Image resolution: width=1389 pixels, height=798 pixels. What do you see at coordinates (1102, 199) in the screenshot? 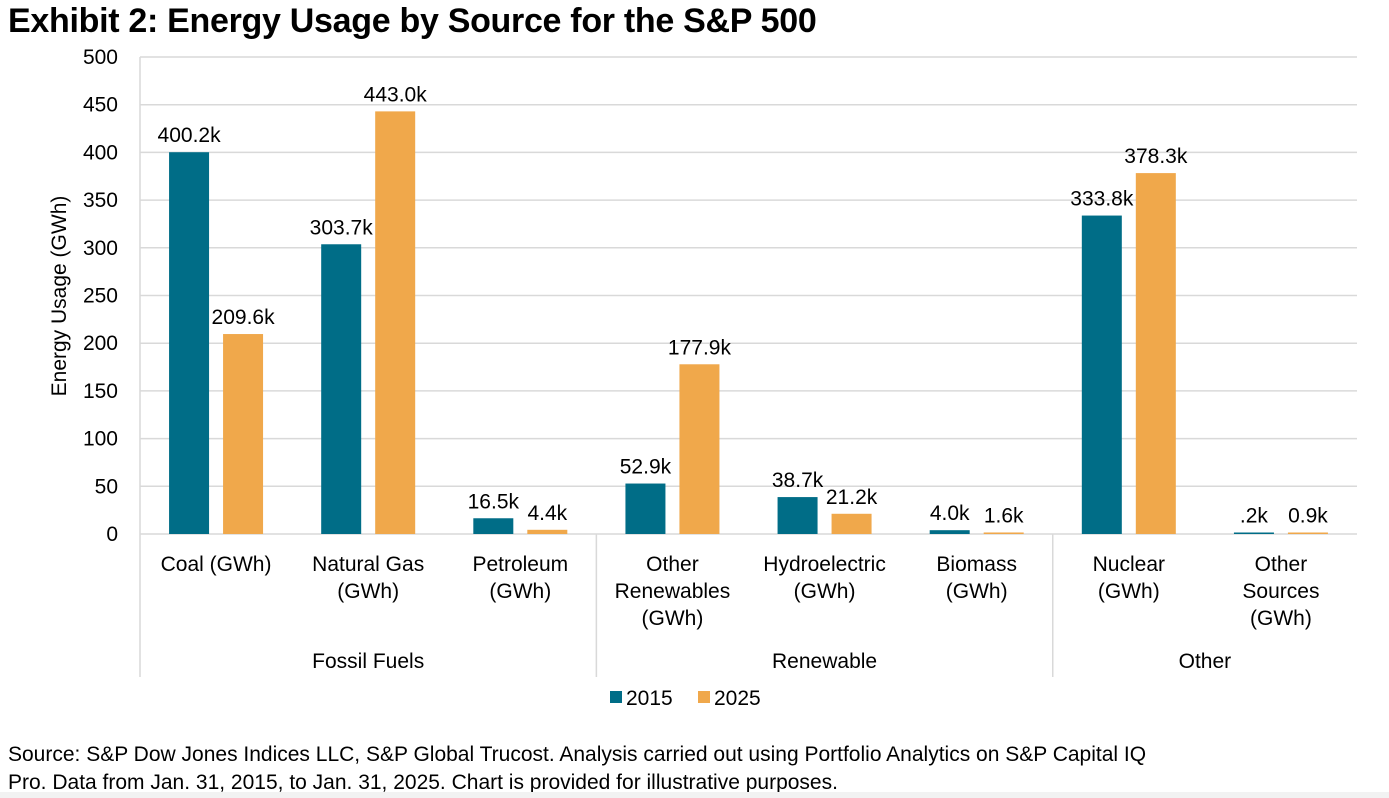
I see `data-label-2015: 333.8k` at bounding box center [1102, 199].